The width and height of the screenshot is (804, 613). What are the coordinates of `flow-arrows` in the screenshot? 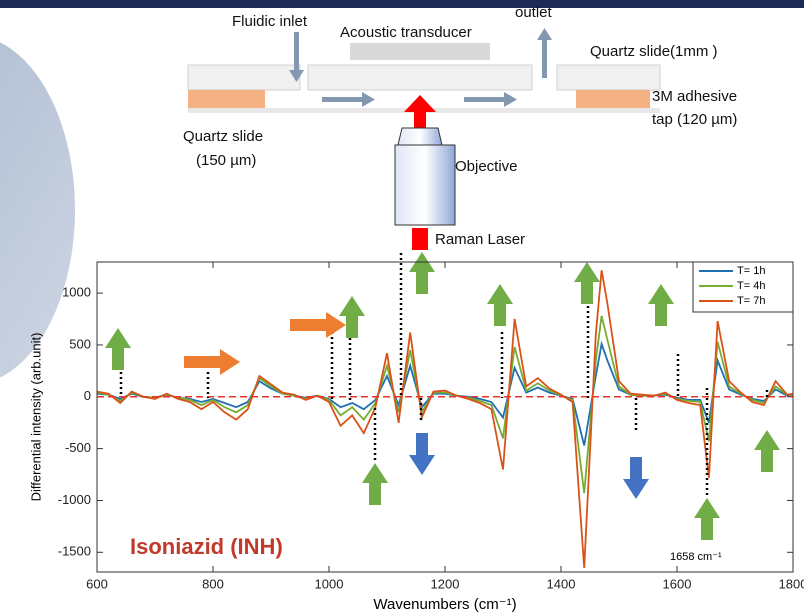 It's located at (420, 67).